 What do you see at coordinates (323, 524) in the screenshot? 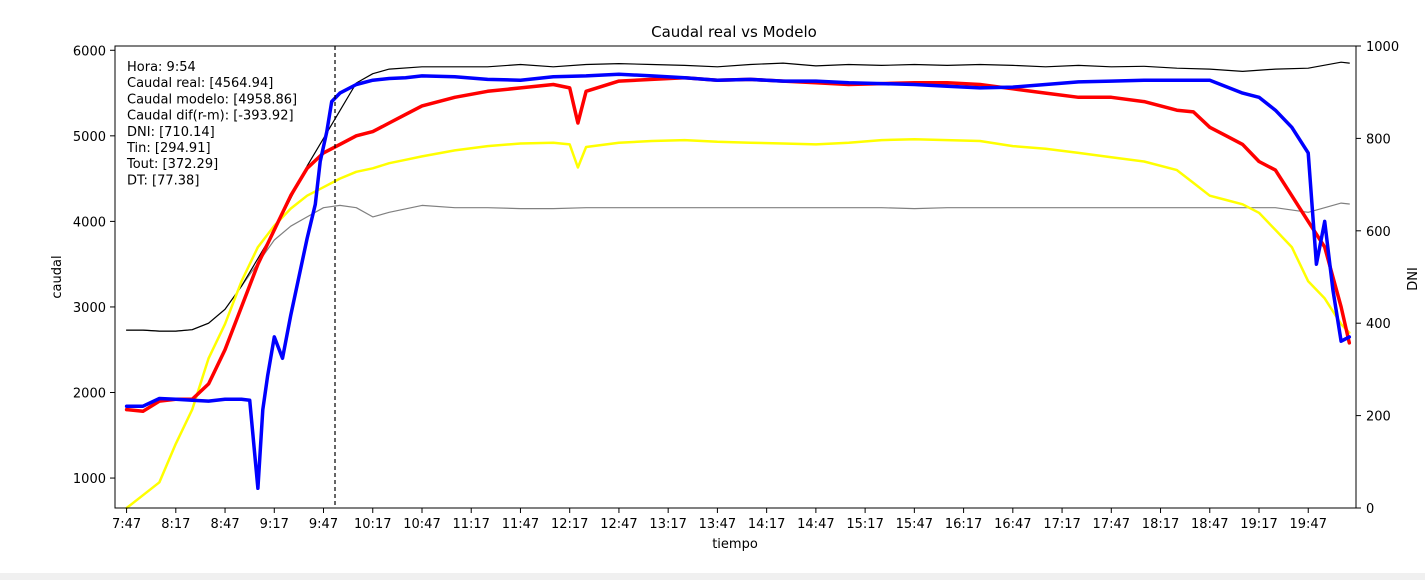
I see `x-tick-label: 9:47` at bounding box center [323, 524].